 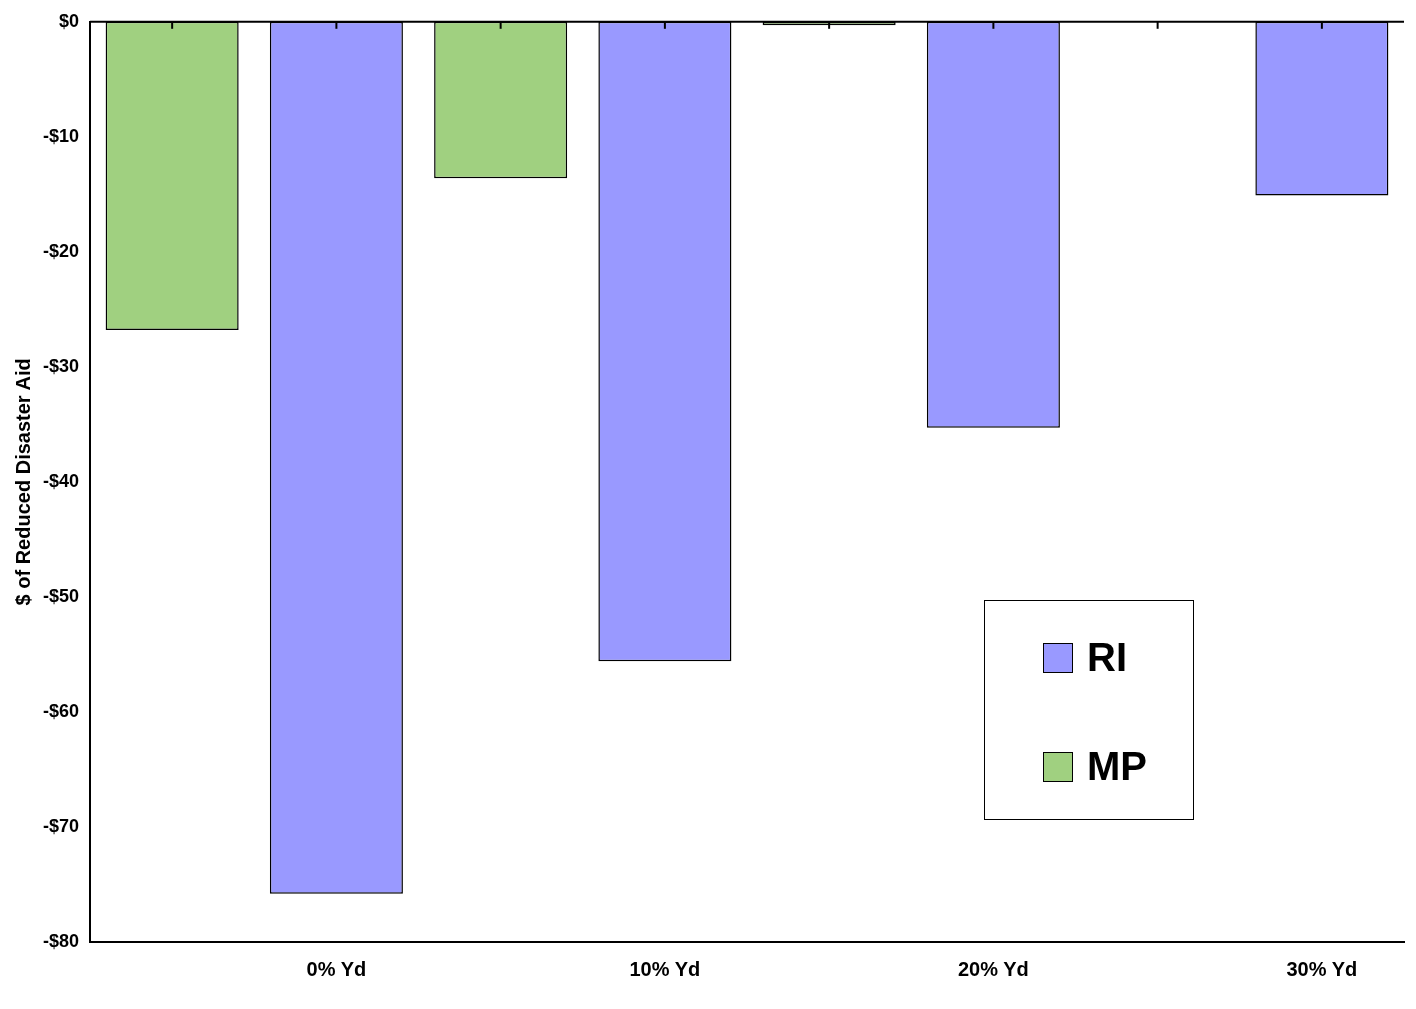 What do you see at coordinates (61, 250) in the screenshot?
I see `y-tick-label: -$20` at bounding box center [61, 250].